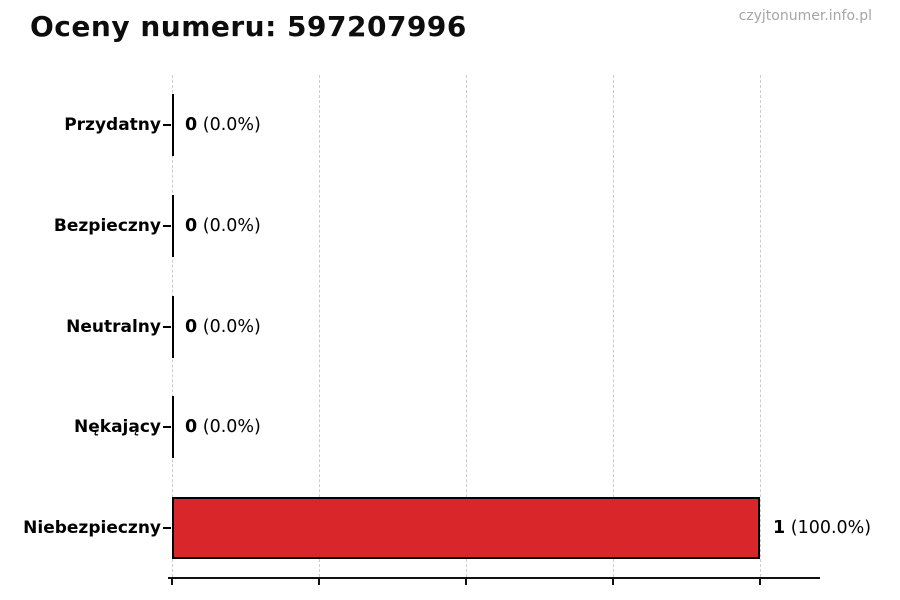  Describe the element at coordinates (107, 225) in the screenshot. I see `category-label: Bezpieczny` at that location.